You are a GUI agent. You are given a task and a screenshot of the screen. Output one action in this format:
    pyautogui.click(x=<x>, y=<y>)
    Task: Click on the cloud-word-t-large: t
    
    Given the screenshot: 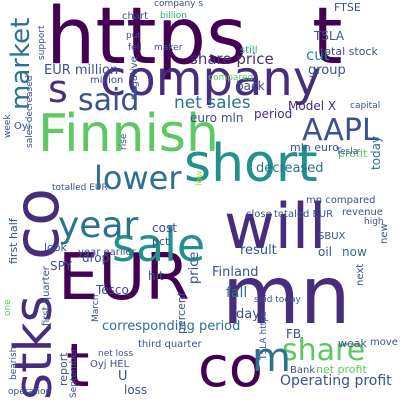 What is the action you would take?
    pyautogui.click(x=327, y=41)
    